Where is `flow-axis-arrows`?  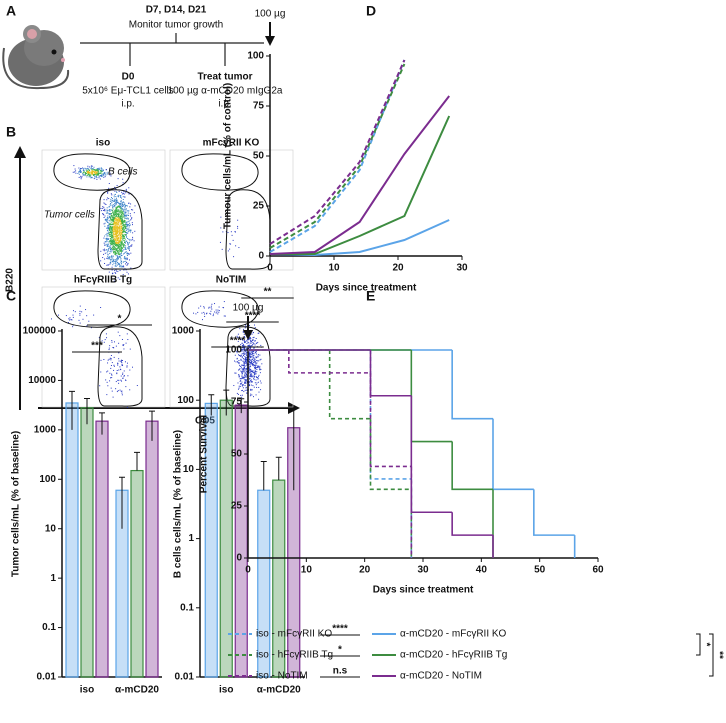 flow-axis-arrows is located at coordinates (157, 280).